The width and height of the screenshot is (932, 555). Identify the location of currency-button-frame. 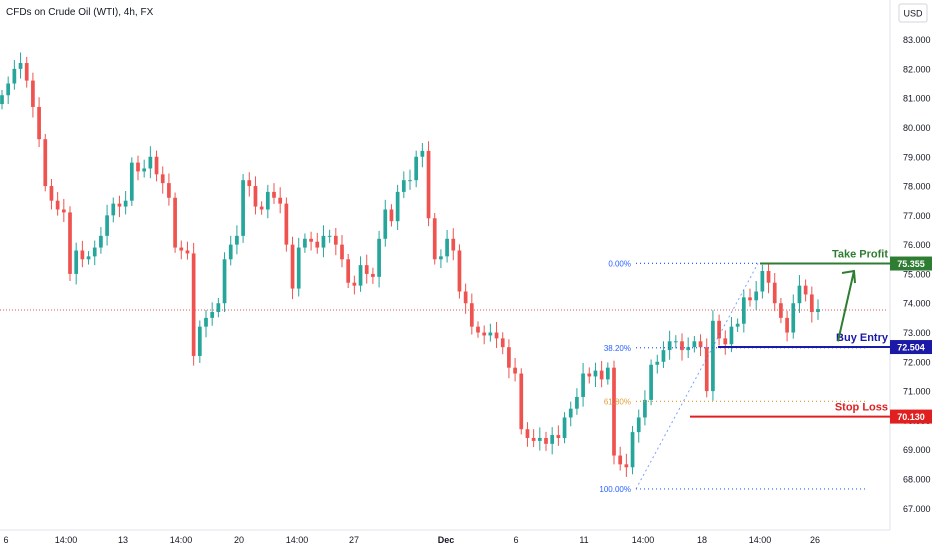
(913, 13).